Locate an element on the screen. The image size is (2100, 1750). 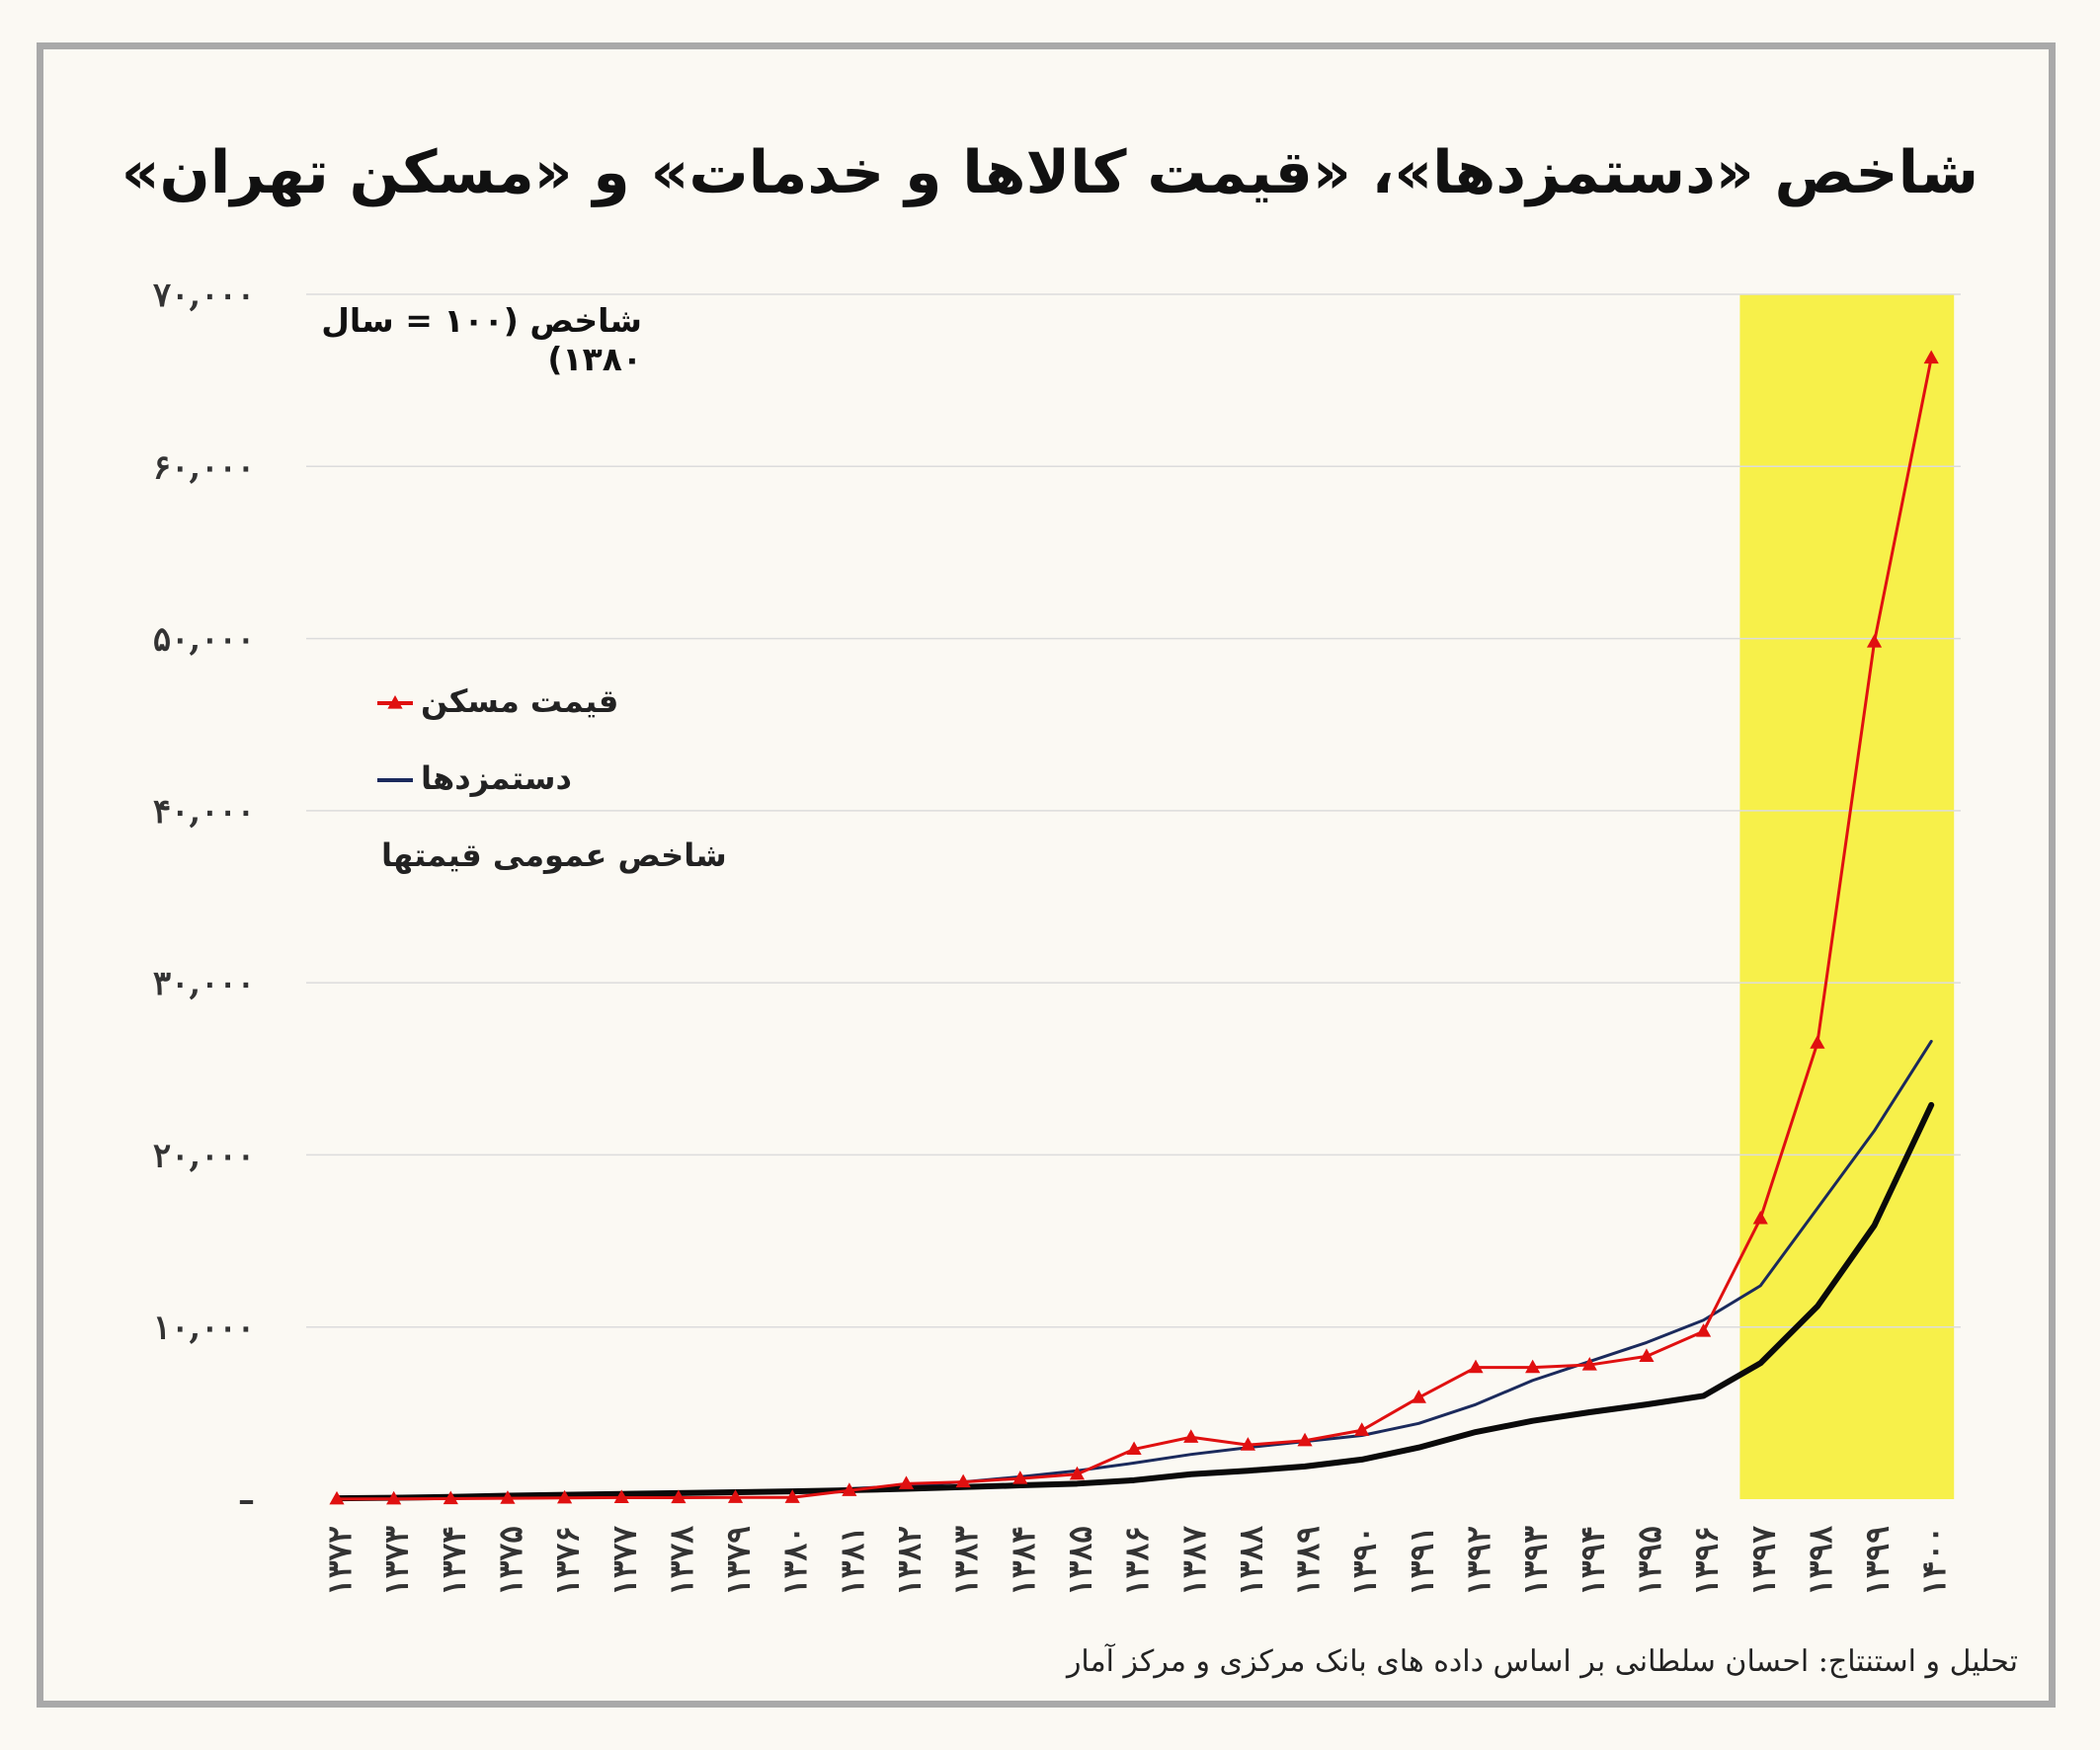
legend-marker-housing is located at coordinates (395, 702).